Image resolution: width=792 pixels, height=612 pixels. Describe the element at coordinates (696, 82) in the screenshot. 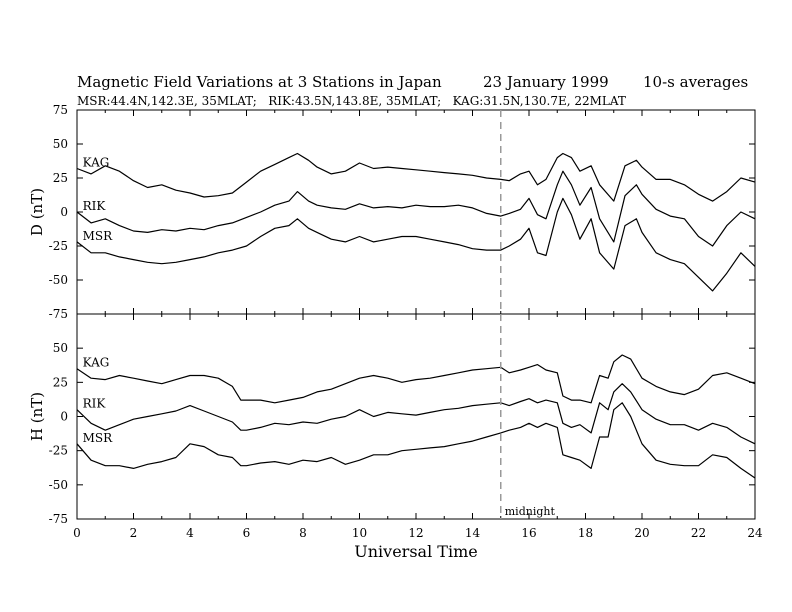

I see `chart-averaging-note: 10-s averages` at that location.